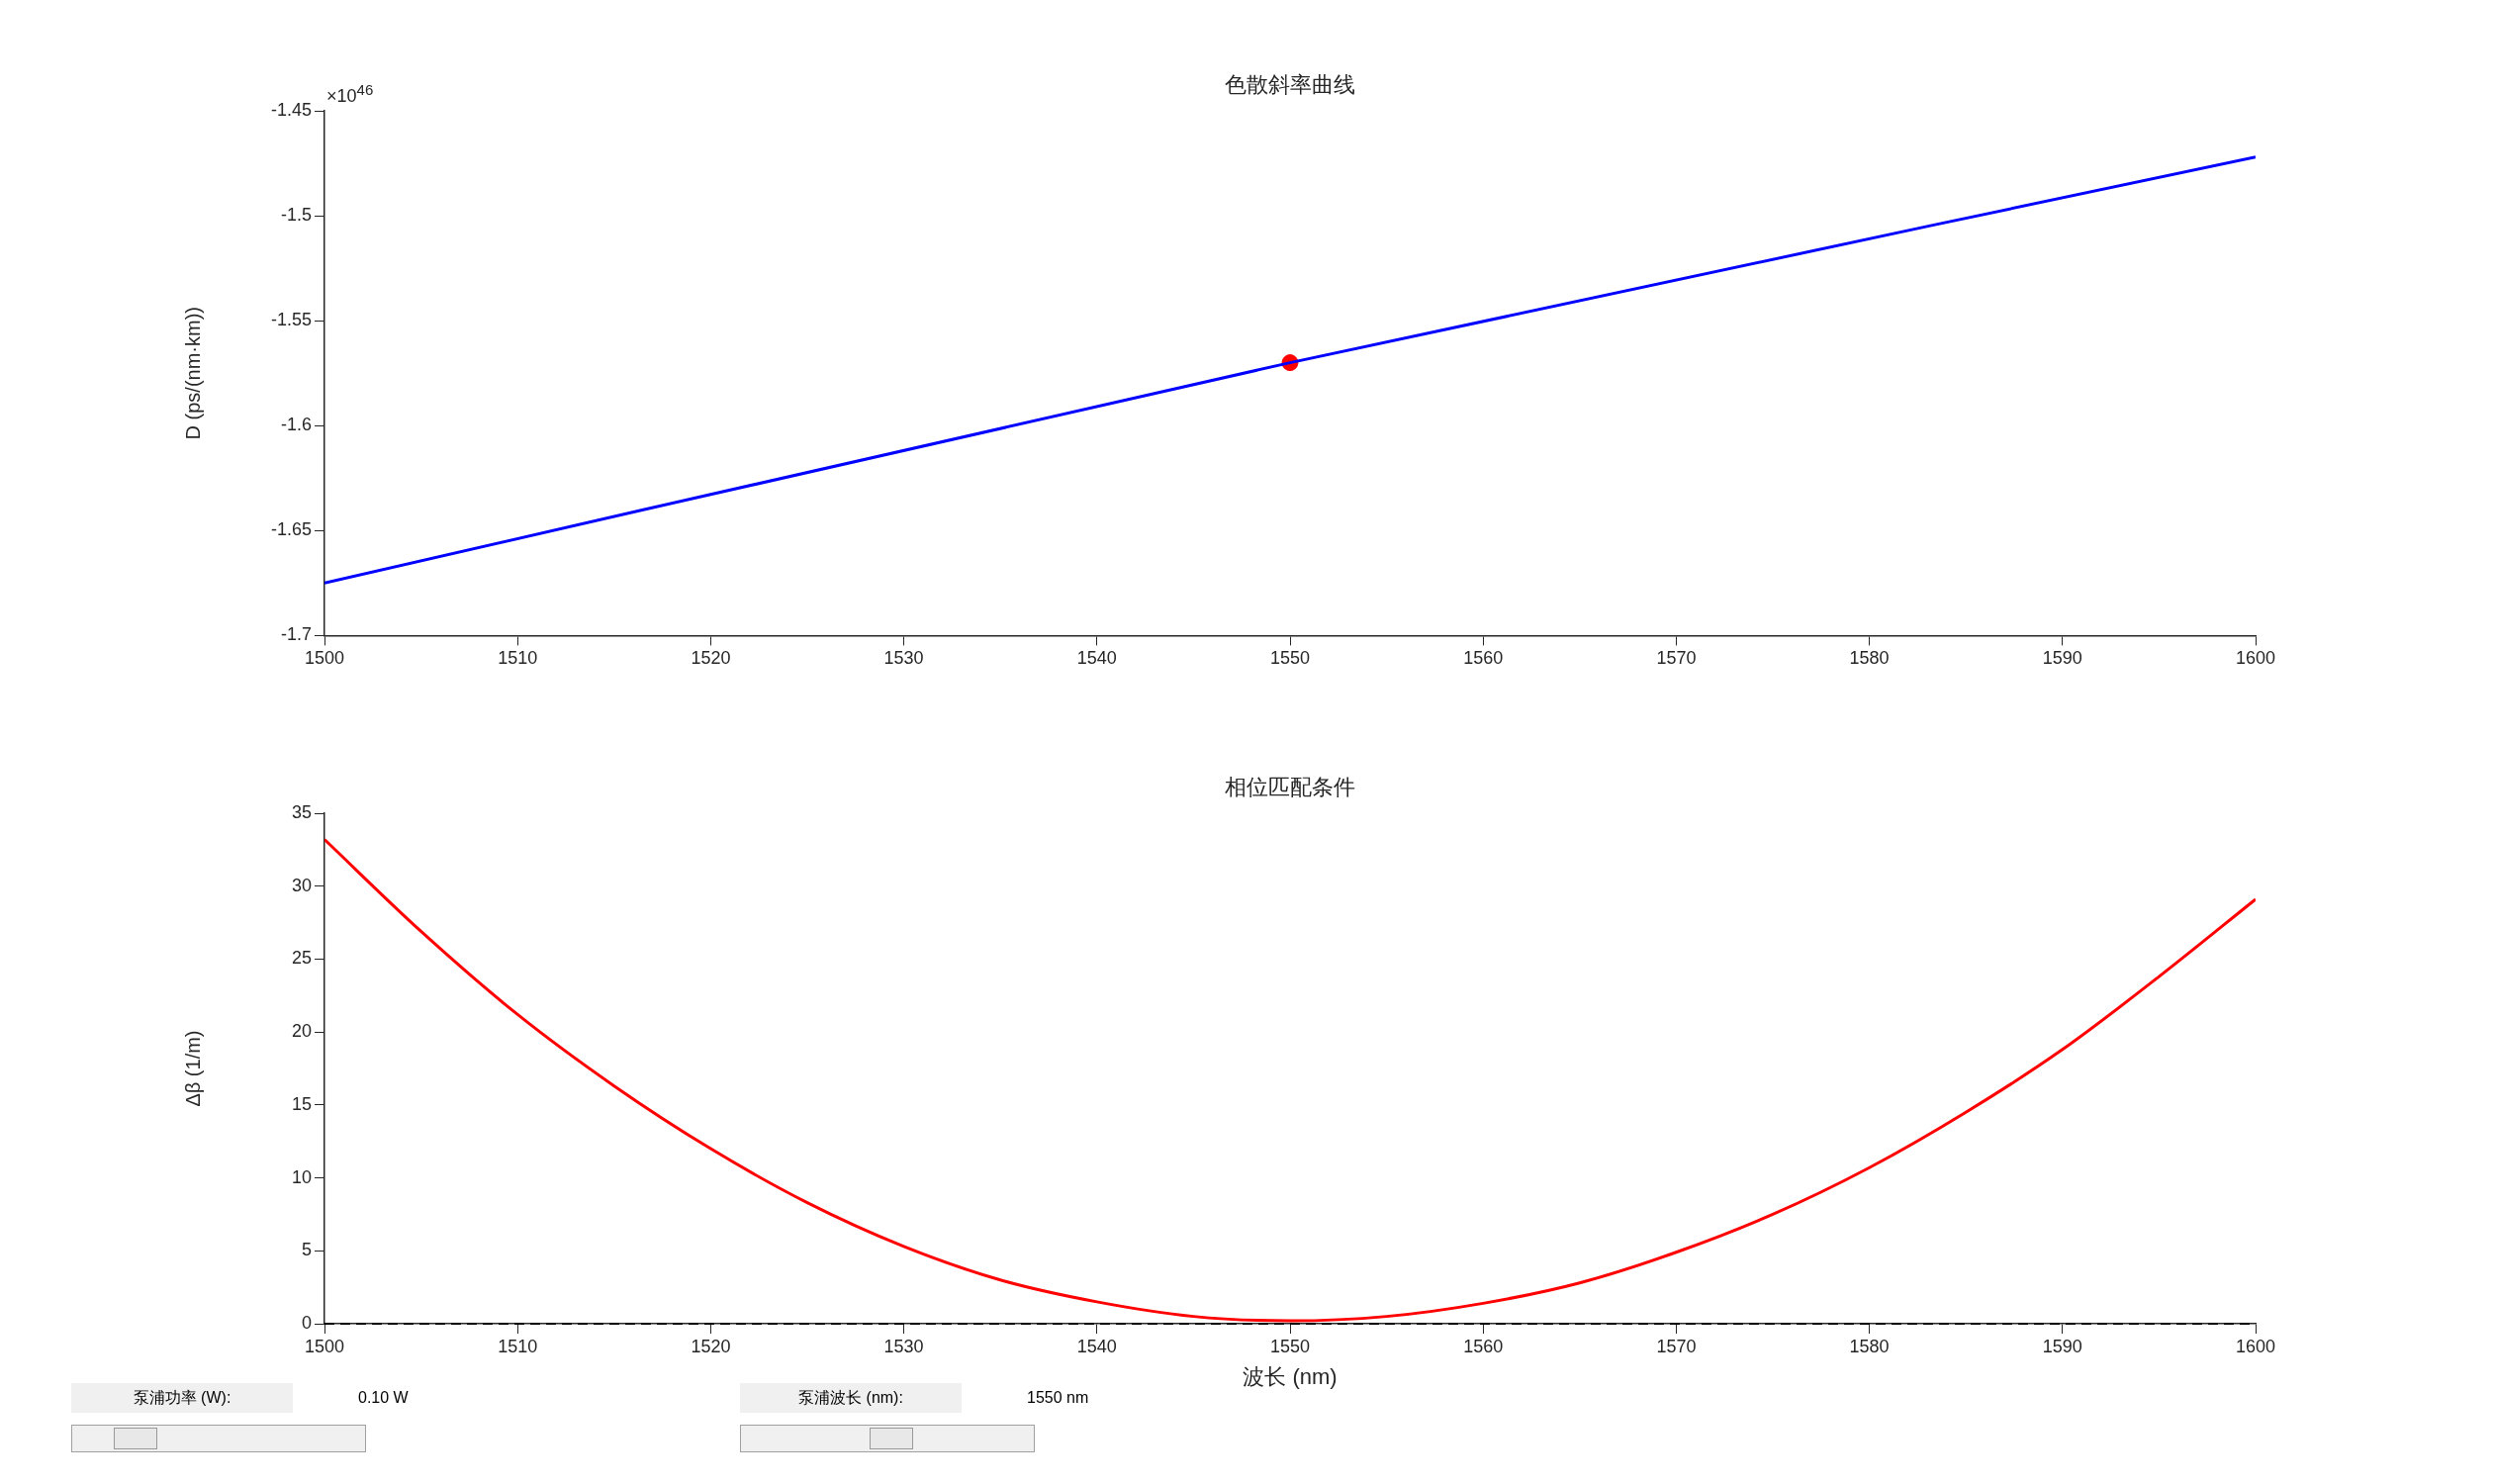  I want to click on y-tick-label: 0, so click(306, 1322).